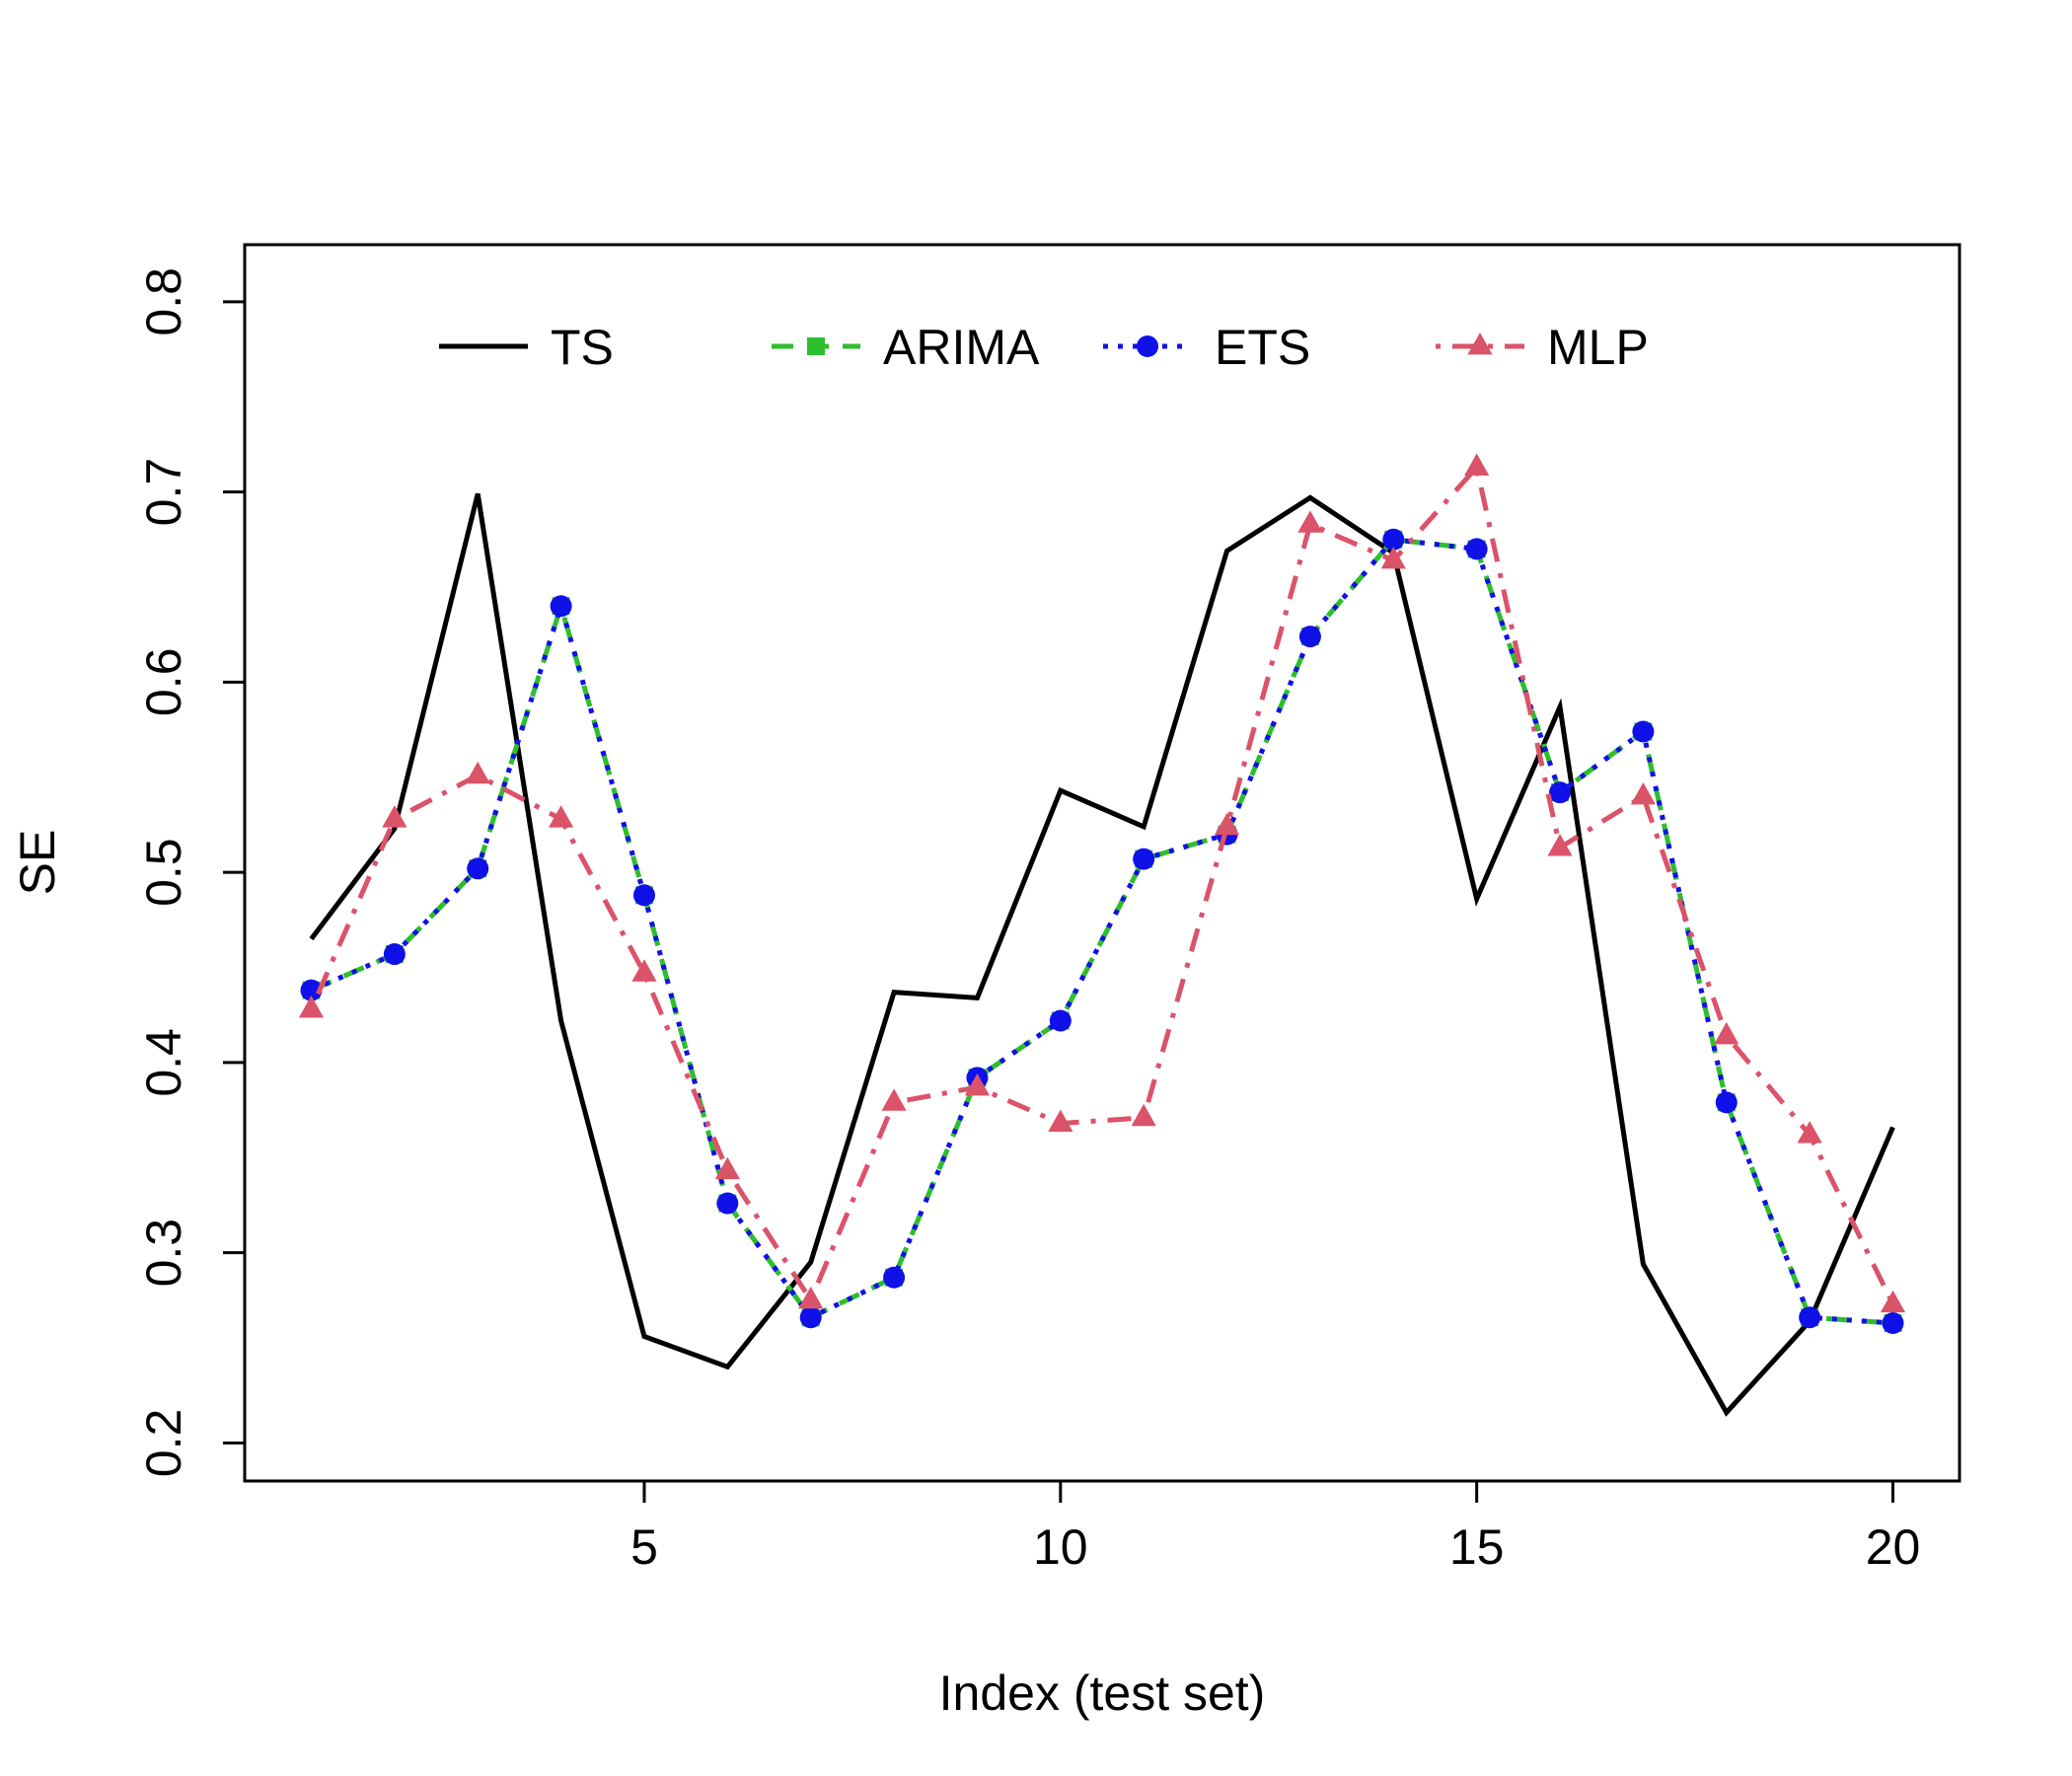 The width and height of the screenshot is (2072, 1776). Describe the element at coordinates (962, 348) in the screenshot. I see `legend-label-arima: ARIMA` at that location.